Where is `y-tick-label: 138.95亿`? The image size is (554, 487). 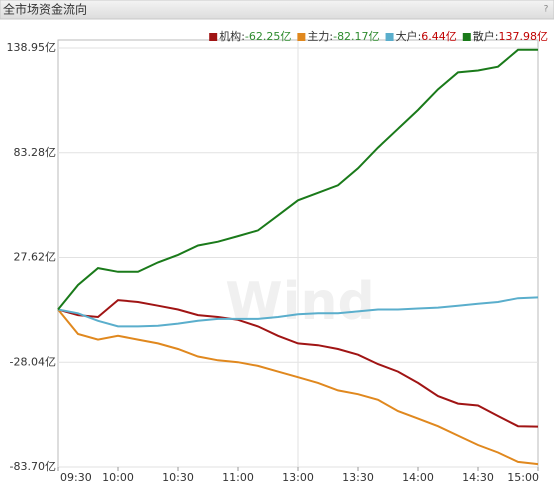 y-tick-label: 138.95亿 is located at coordinates (32, 47).